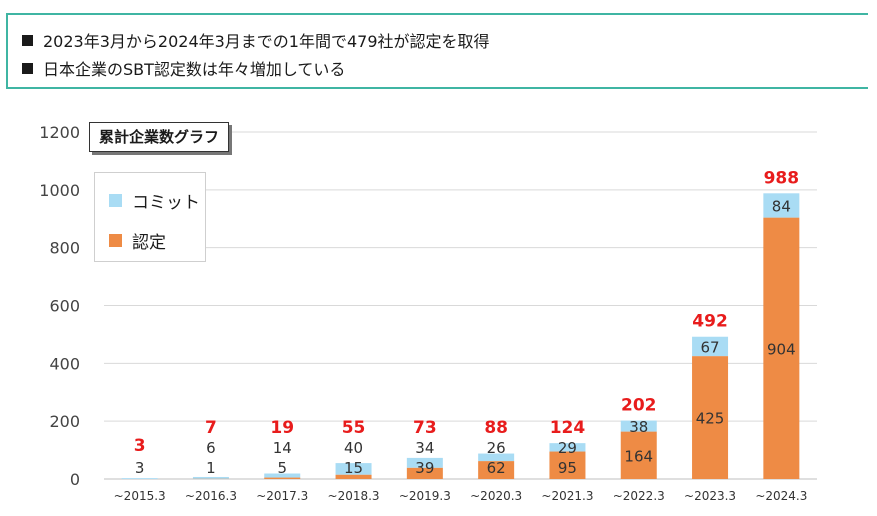 The height and width of the screenshot is (516, 877). Describe the element at coordinates (425, 428) in the screenshot. I see `total-value-label: 73` at that location.